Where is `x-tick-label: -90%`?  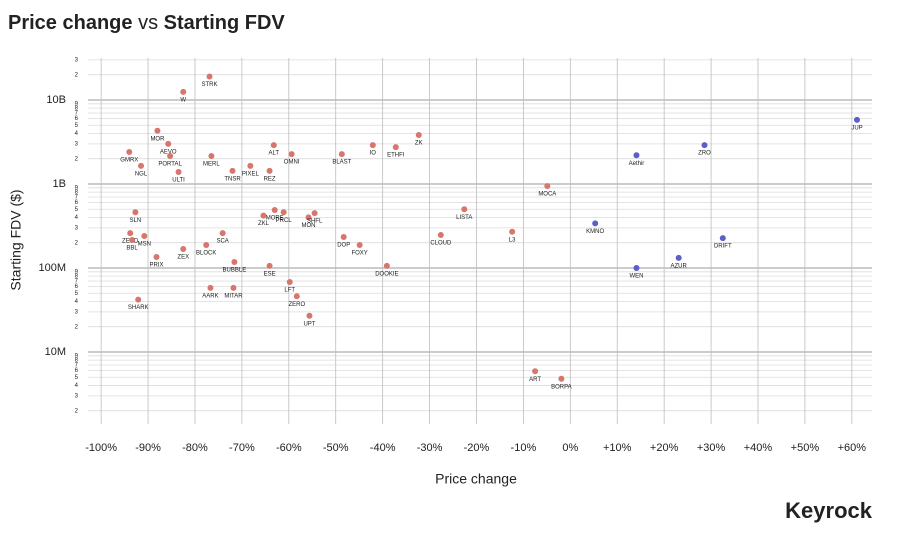
x-tick-label: -90% is located at coordinates (148, 448).